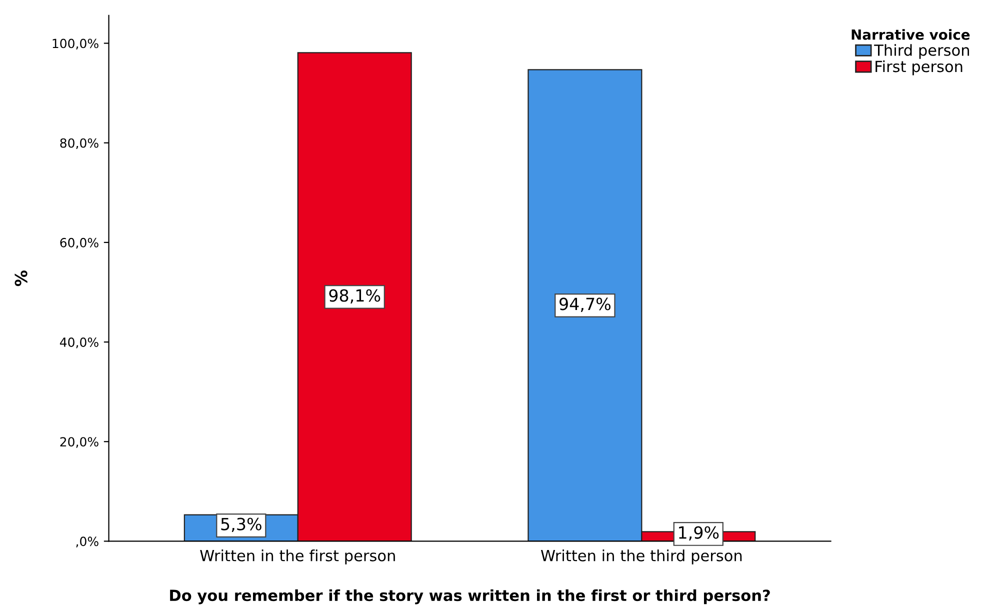 The height and width of the screenshot is (615, 989). What do you see at coordinates (87, 542) in the screenshot?
I see `y-tick-label: ,0%` at bounding box center [87, 542].